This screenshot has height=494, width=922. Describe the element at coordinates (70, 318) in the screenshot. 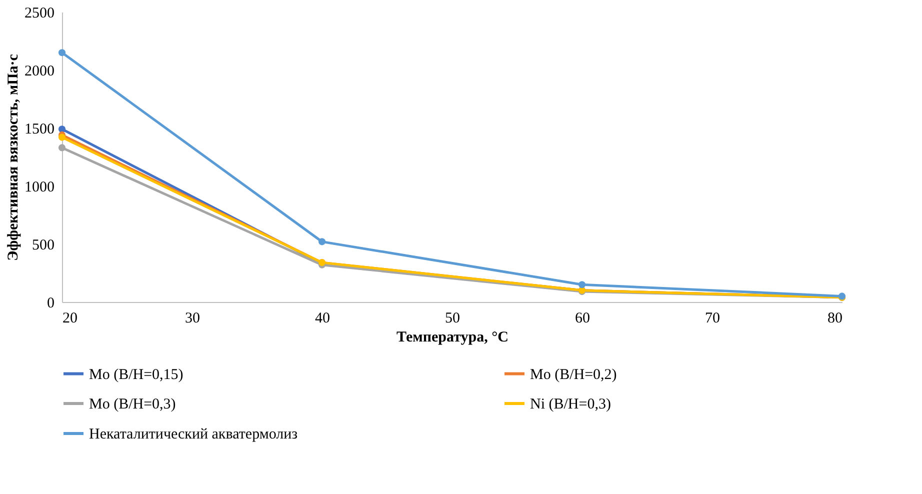

I see `x-tick-label: 20` at that location.